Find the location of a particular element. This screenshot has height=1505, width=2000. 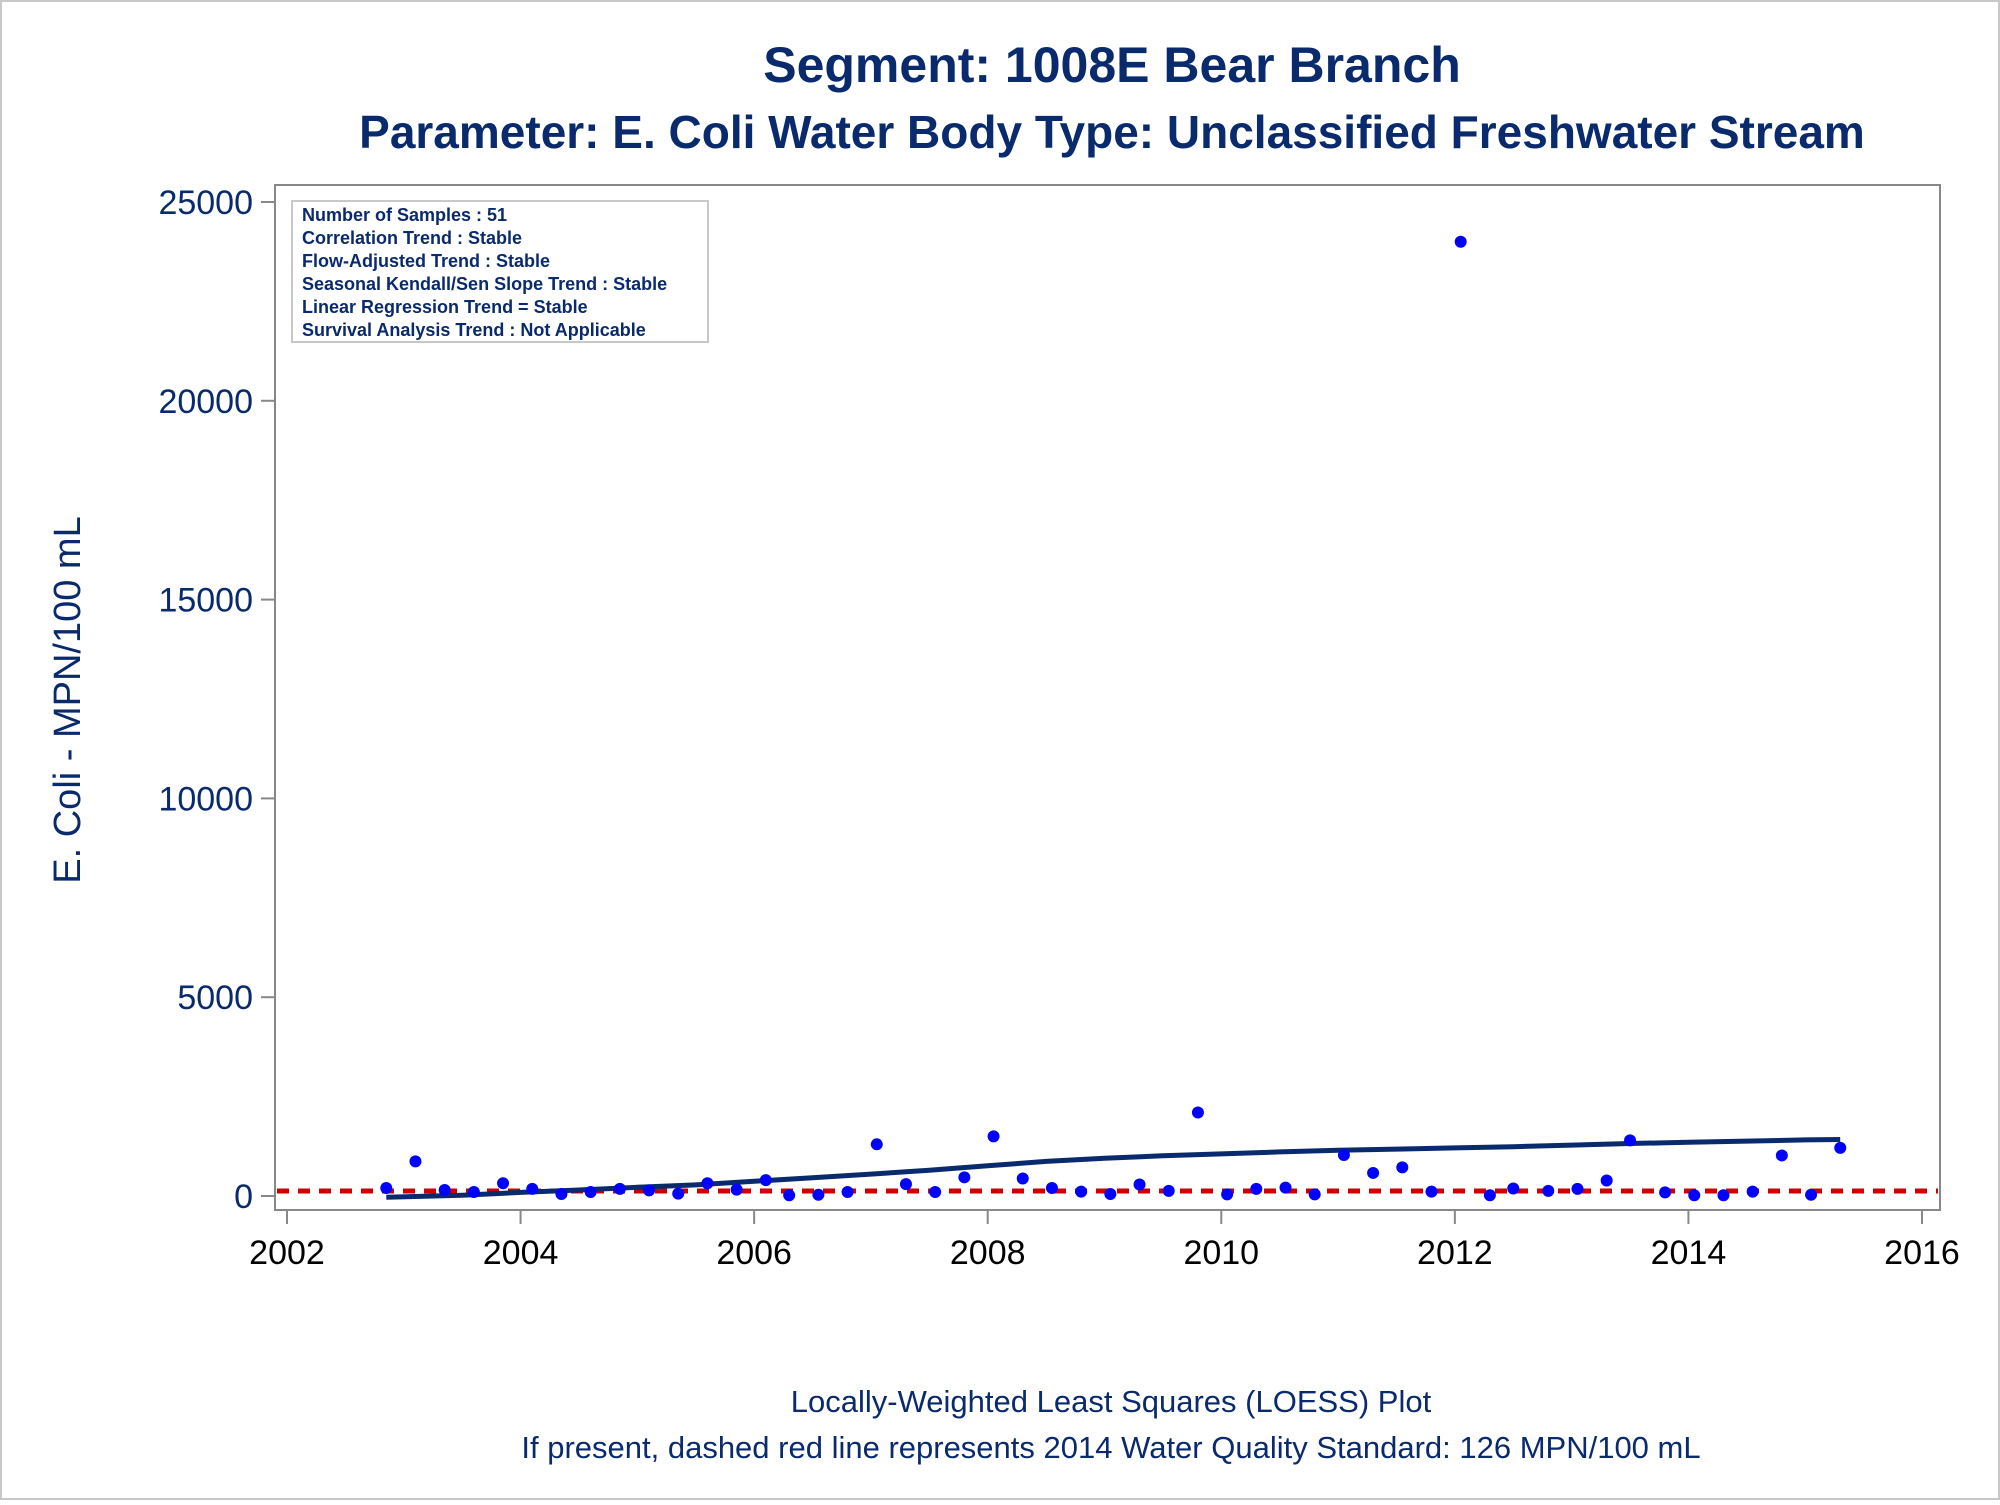

chart-title: Segment: 1008E Bear Branch is located at coordinates (1112, 65).